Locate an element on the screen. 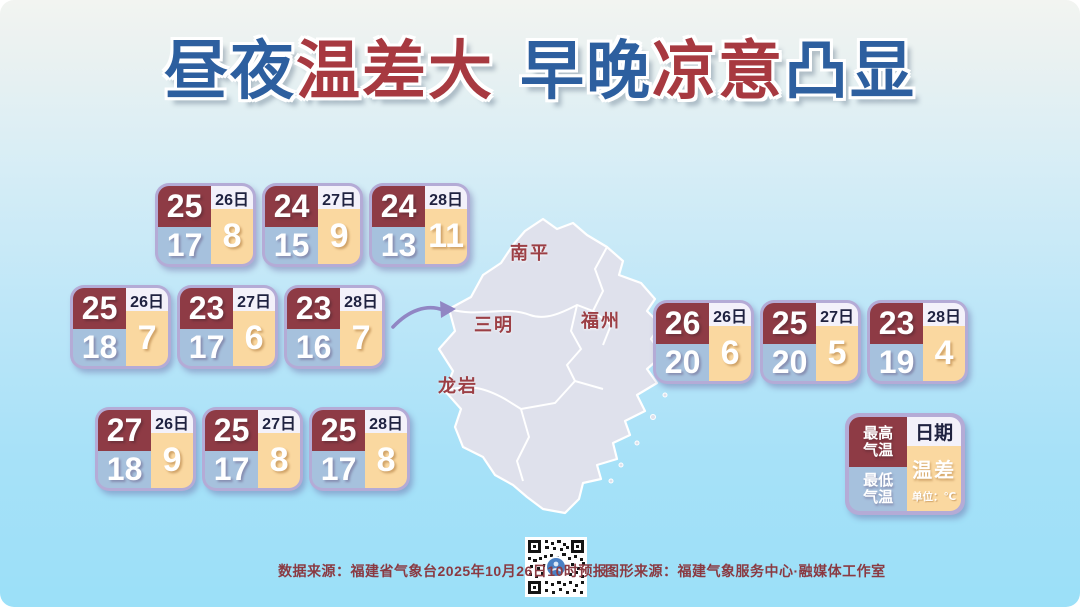 The width and height of the screenshot is (1080, 607). legend-date: 日期 is located at coordinates (934, 432).